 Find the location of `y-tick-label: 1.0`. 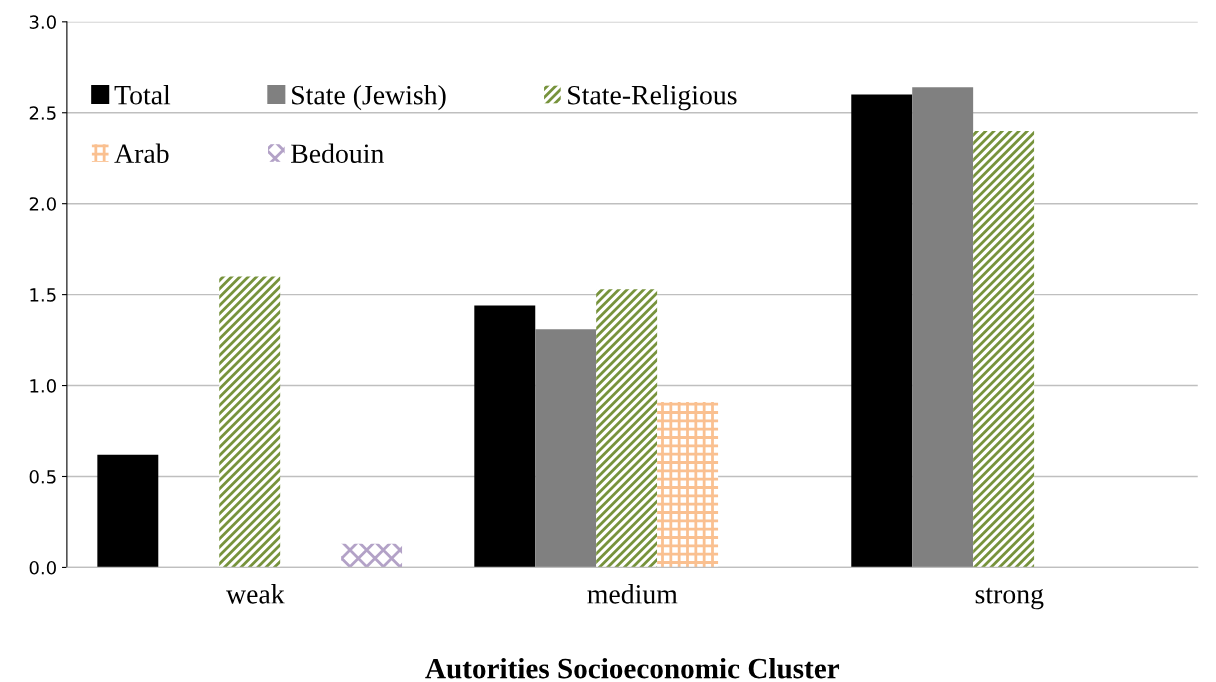

y-tick-label: 1.0 is located at coordinates (43, 386).